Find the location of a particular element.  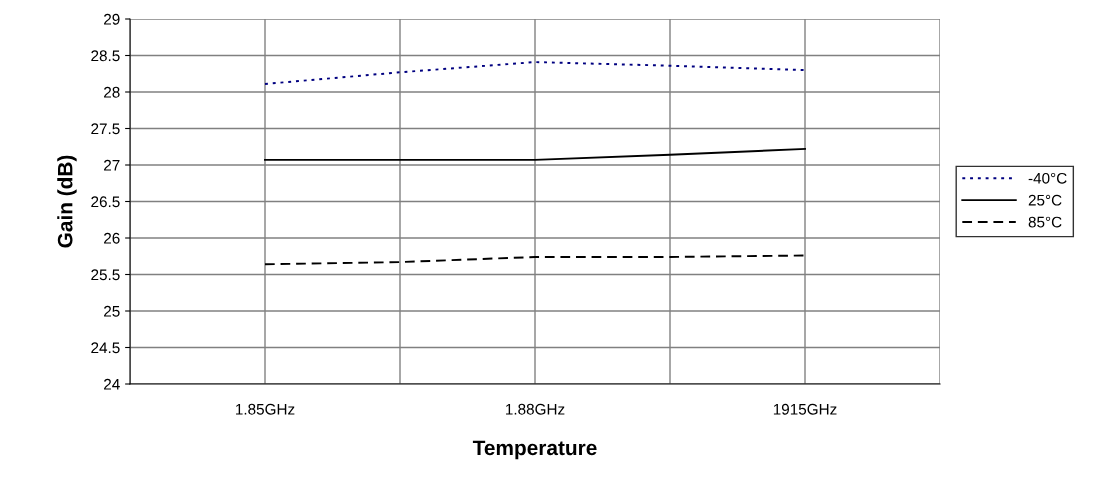

y-tick-label: 28 is located at coordinates (112, 92).